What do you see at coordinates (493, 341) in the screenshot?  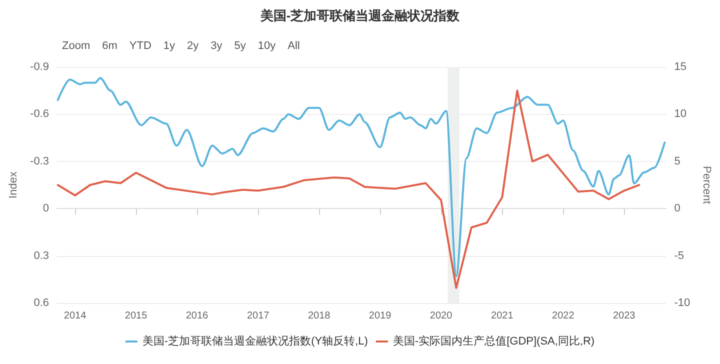 I see `legend-label: 美国-实际国内生产总值[GDP](SA,同比,R)` at bounding box center [493, 341].